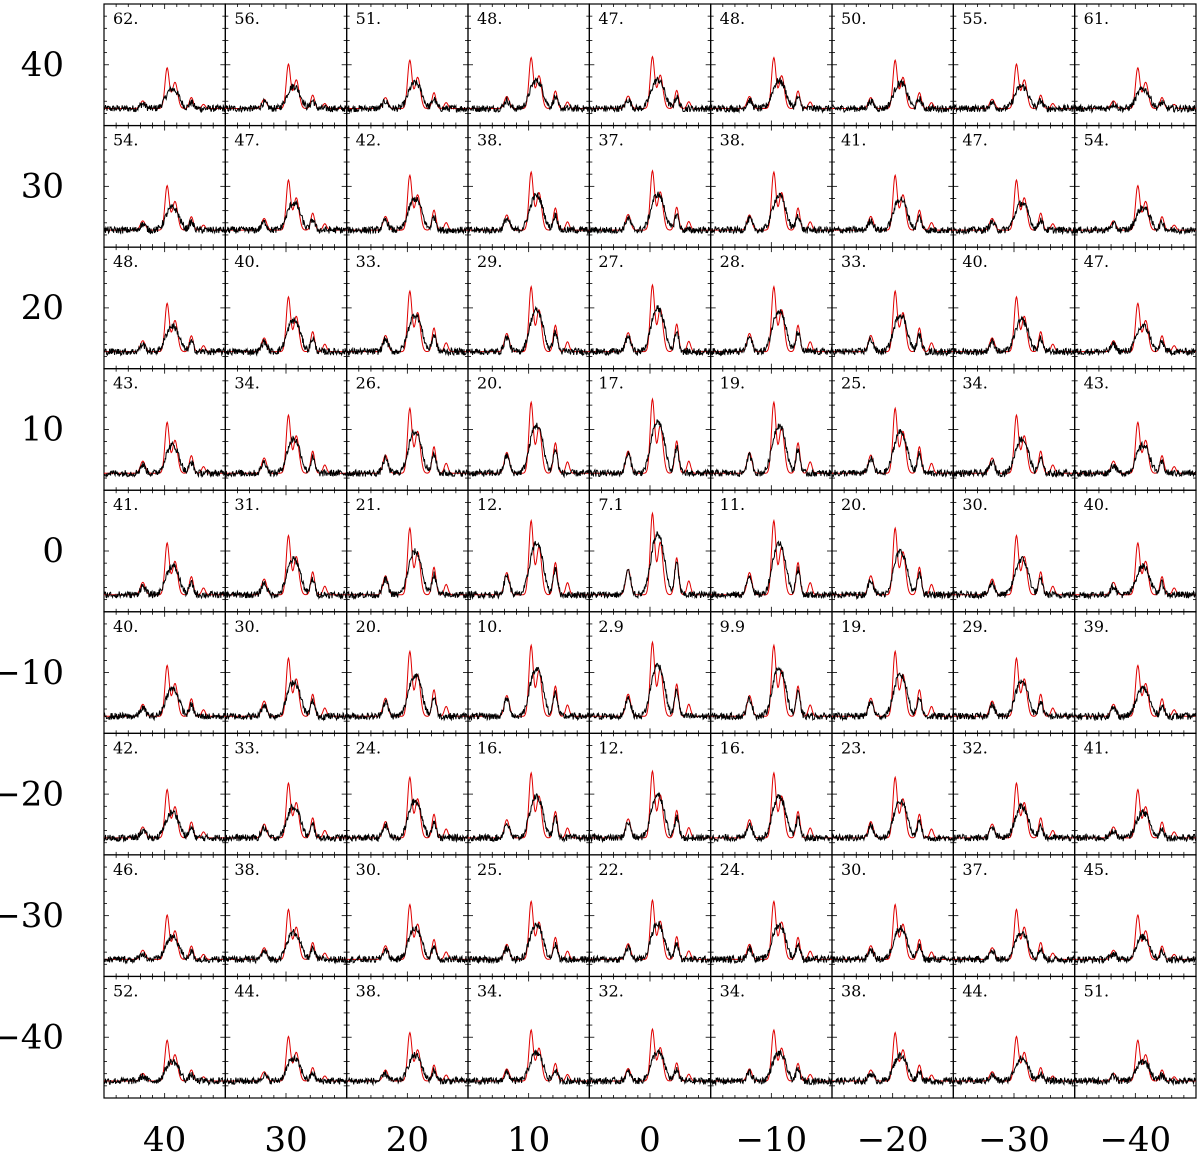  What do you see at coordinates (732, 869) in the screenshot?
I see `panel-label: 24.` at bounding box center [732, 869].